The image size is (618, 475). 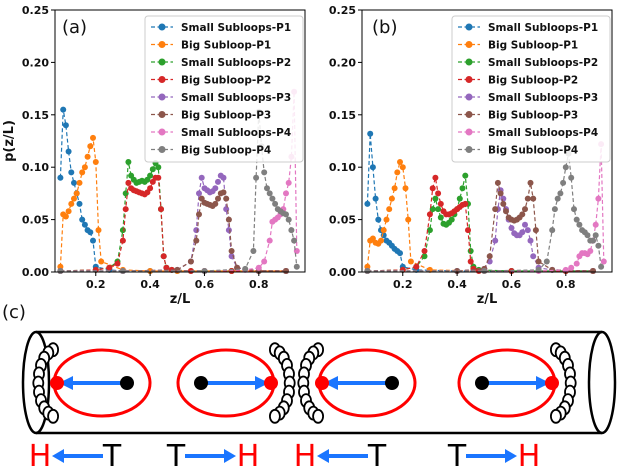 I want to click on y-tick-label: 0.05, so click(x=342, y=220).